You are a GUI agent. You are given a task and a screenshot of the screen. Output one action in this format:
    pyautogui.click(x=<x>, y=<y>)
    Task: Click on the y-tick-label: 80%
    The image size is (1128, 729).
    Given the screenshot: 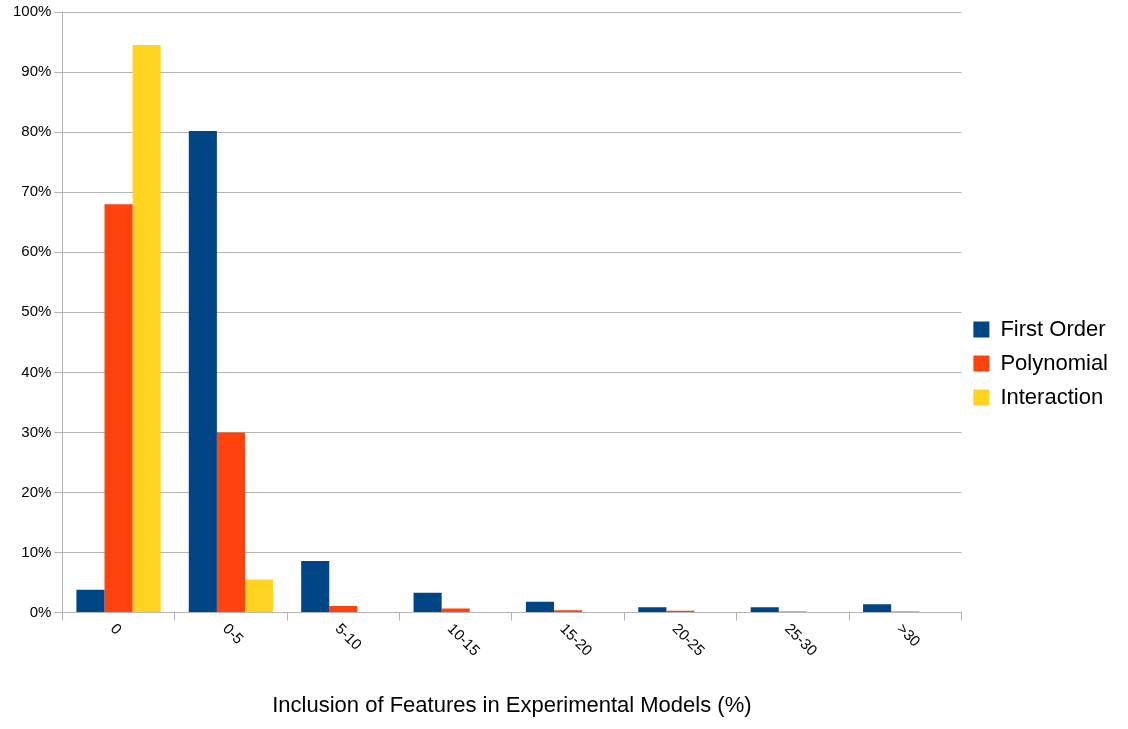 What is the action you would take?
    pyautogui.click(x=36, y=131)
    